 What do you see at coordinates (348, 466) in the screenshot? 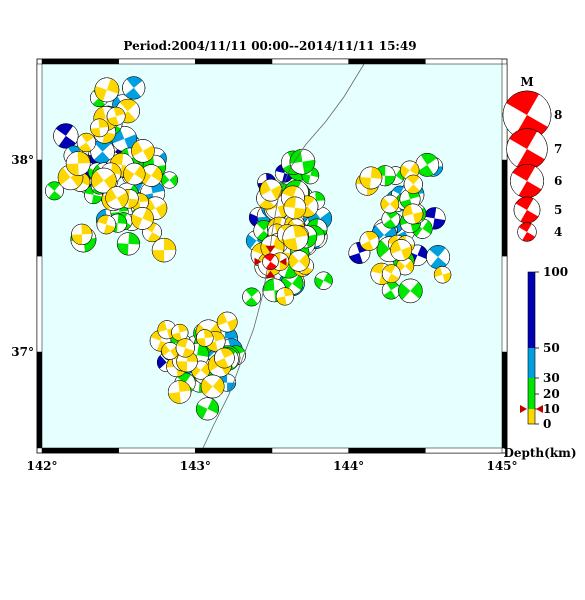
I see `longitude-tick-label: 144°` at bounding box center [348, 466].